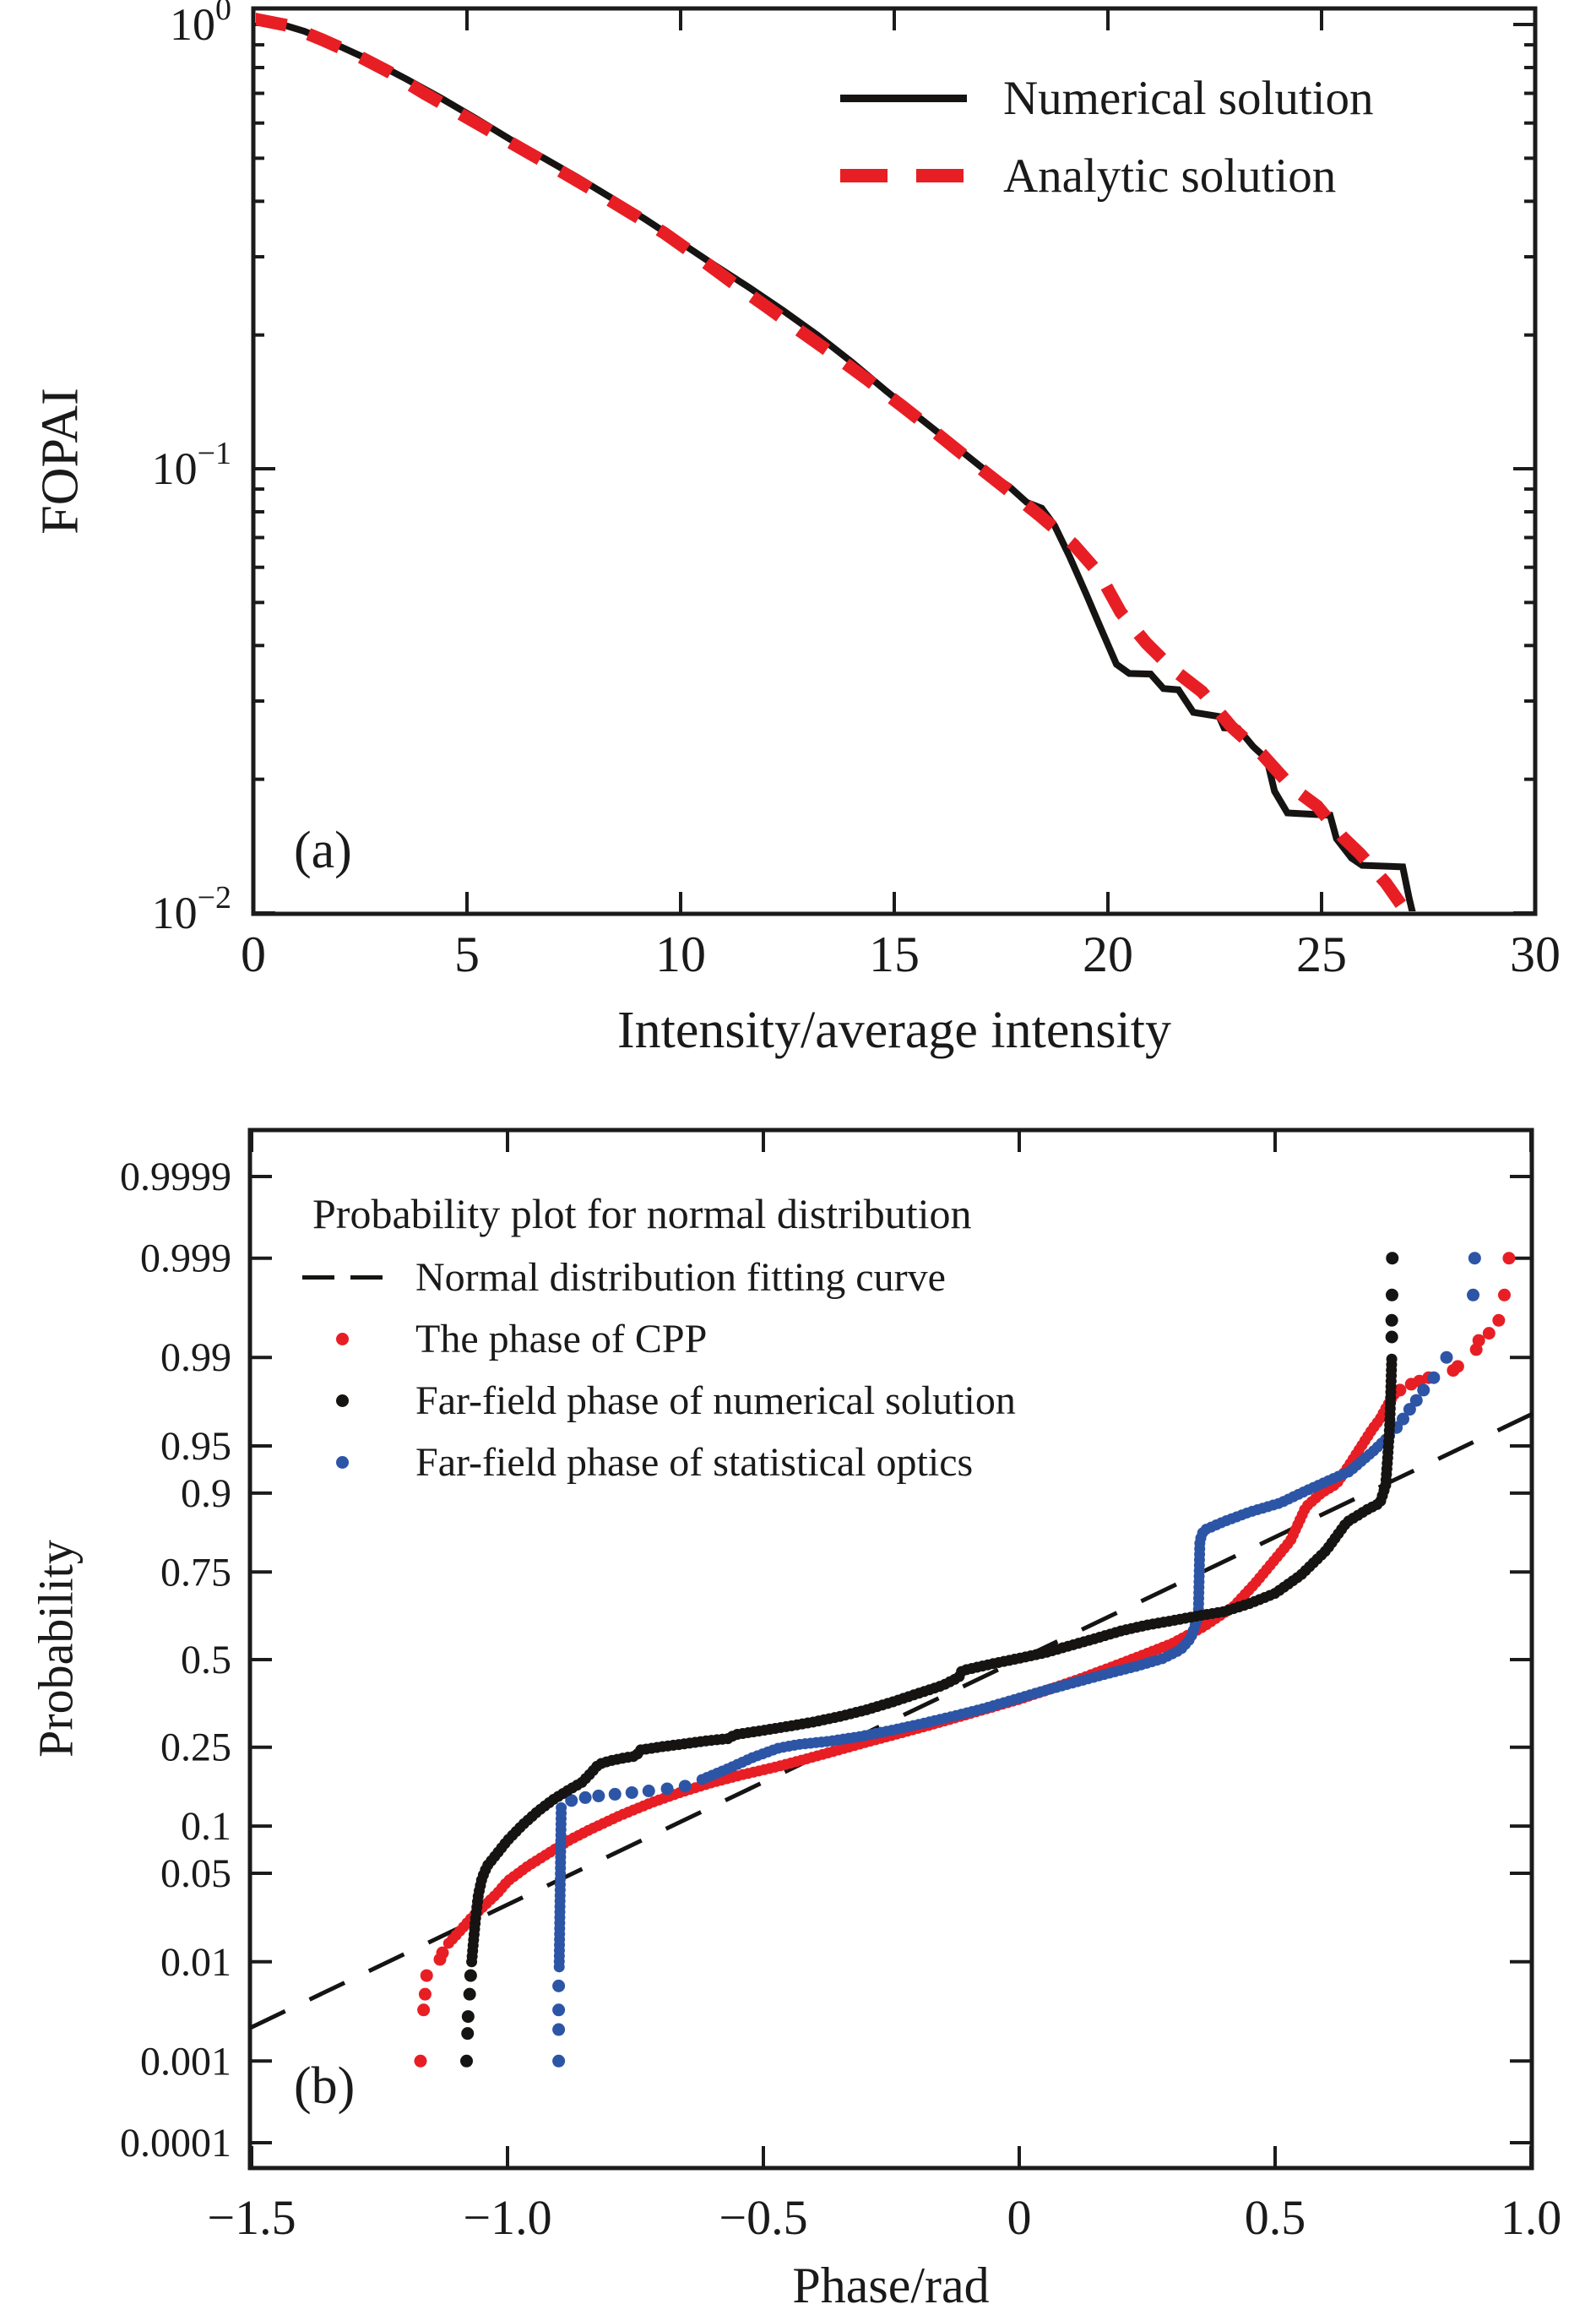 The height and width of the screenshot is (2315, 1596). What do you see at coordinates (60, 461) in the screenshot?
I see `y-axis-title-fopai: FOPAI` at bounding box center [60, 461].